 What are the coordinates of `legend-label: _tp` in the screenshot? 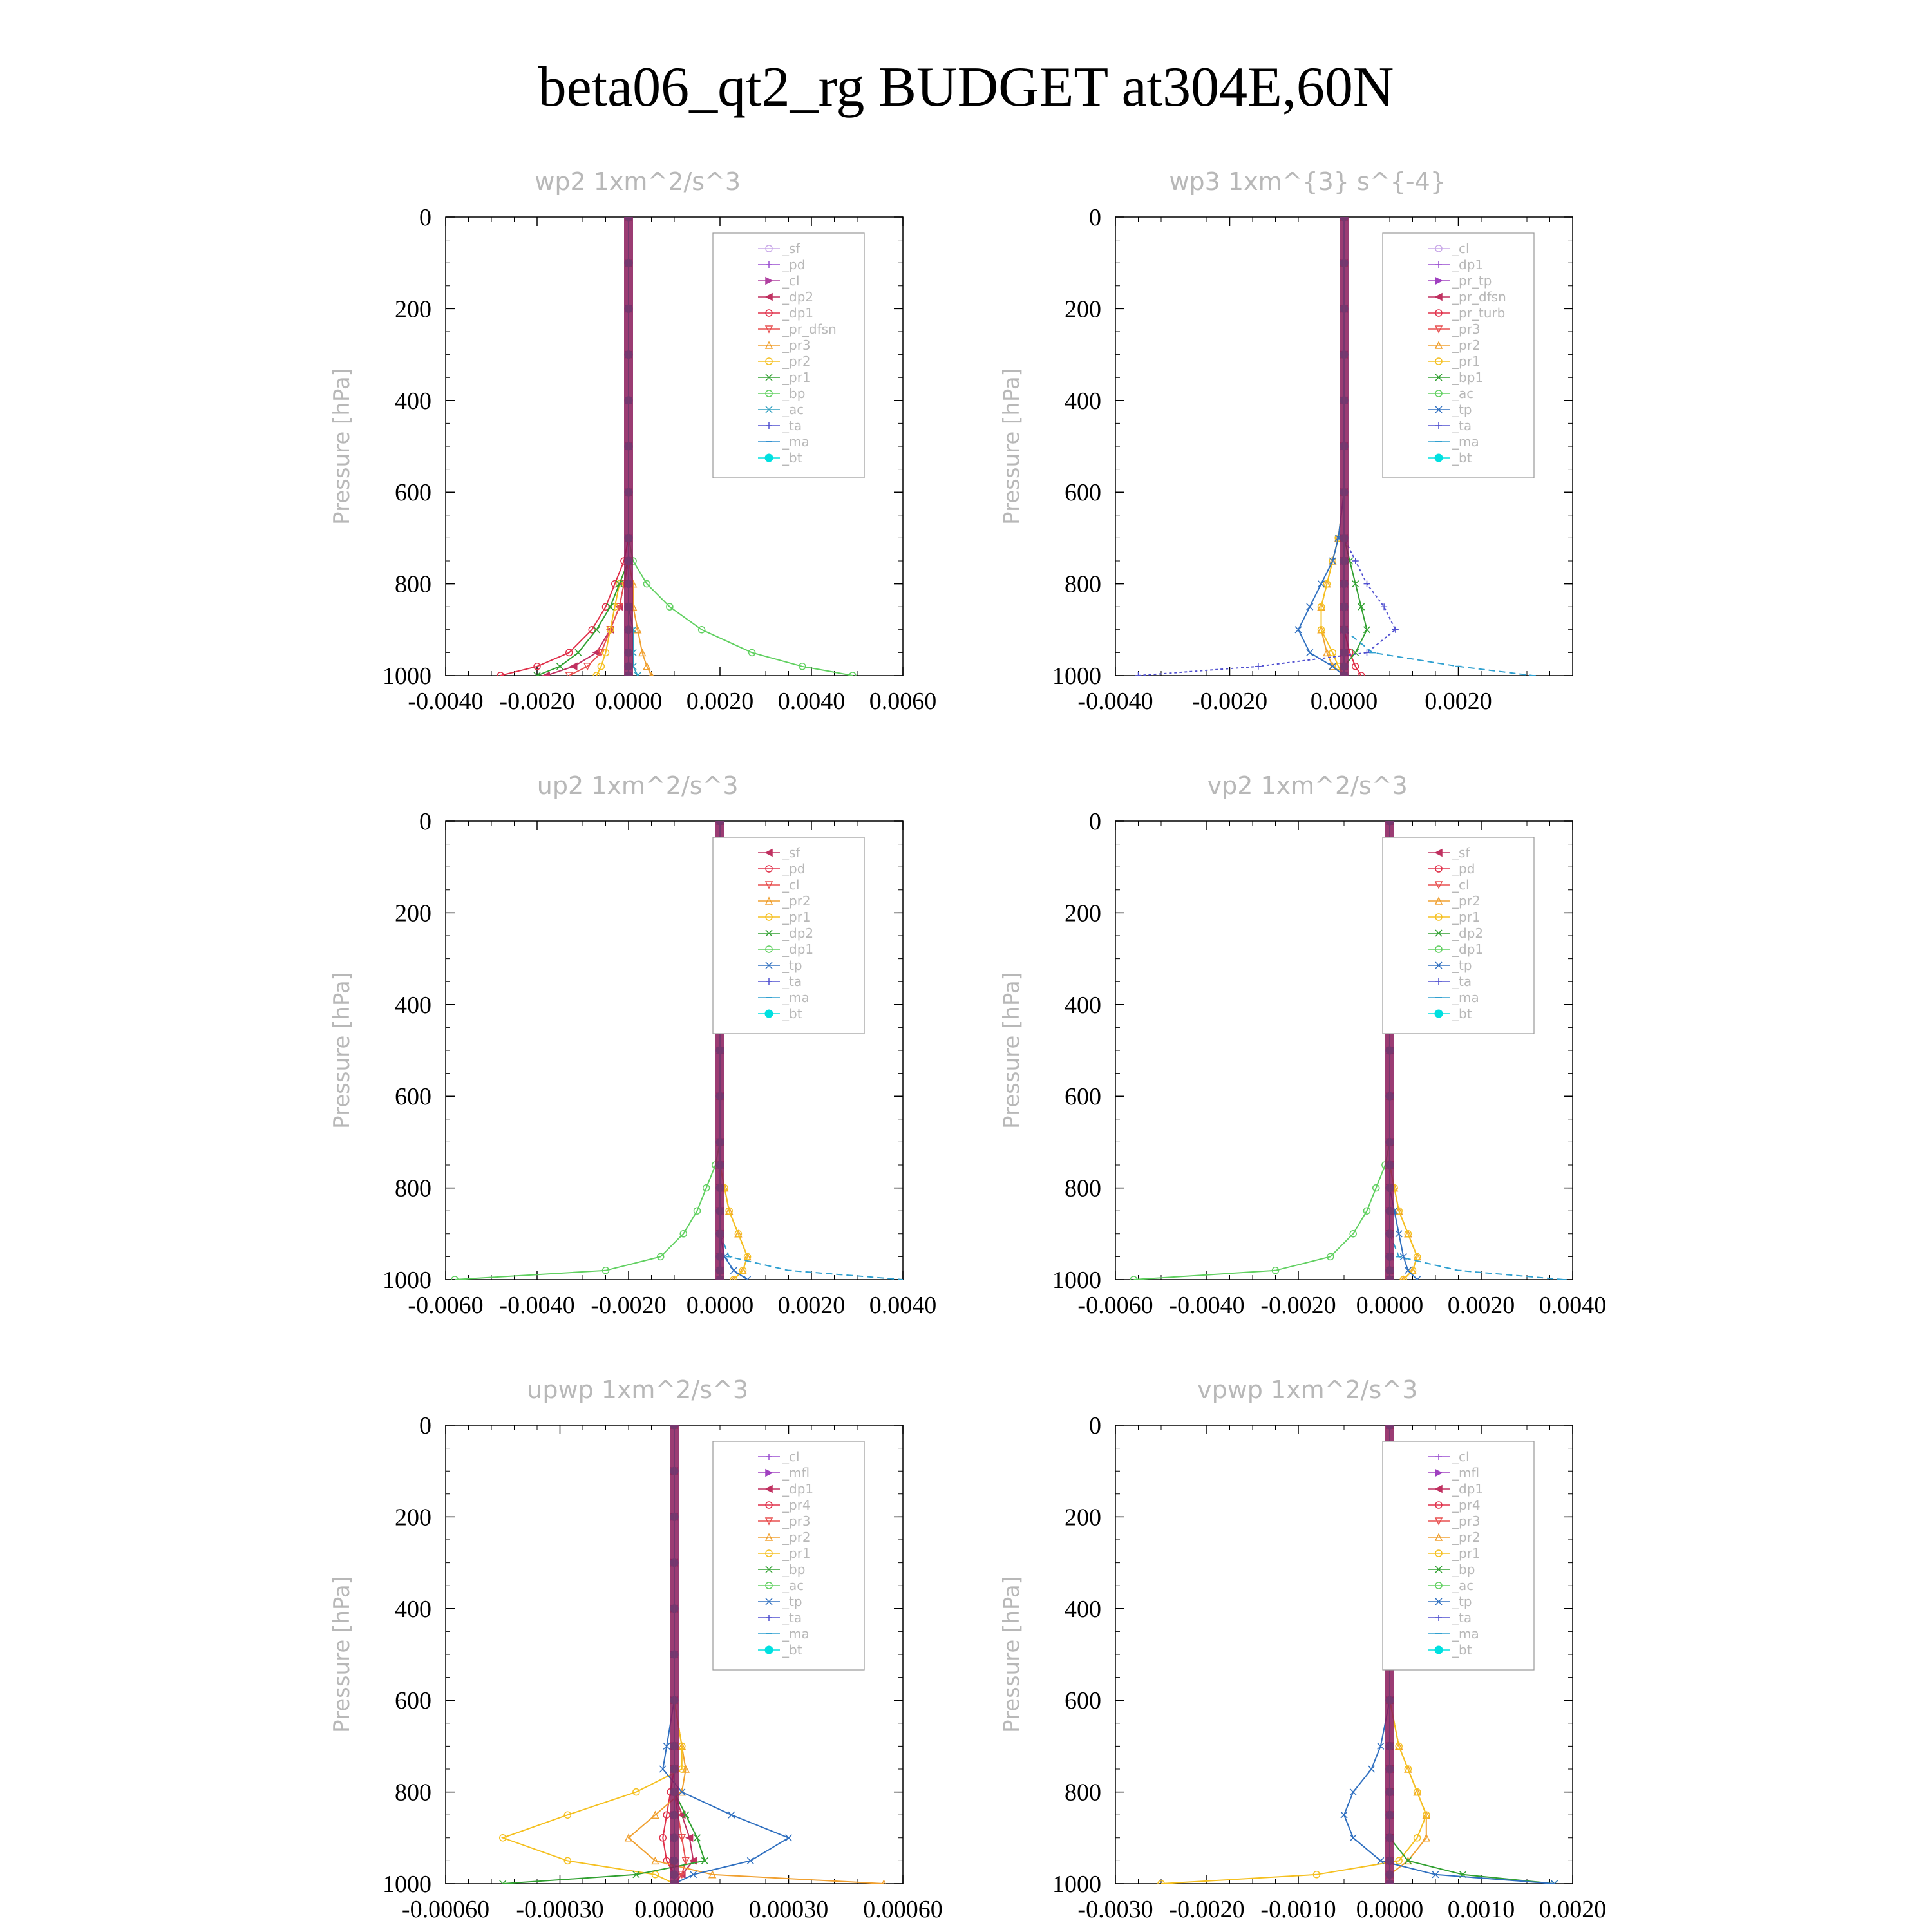 It's located at (1462, 1601).